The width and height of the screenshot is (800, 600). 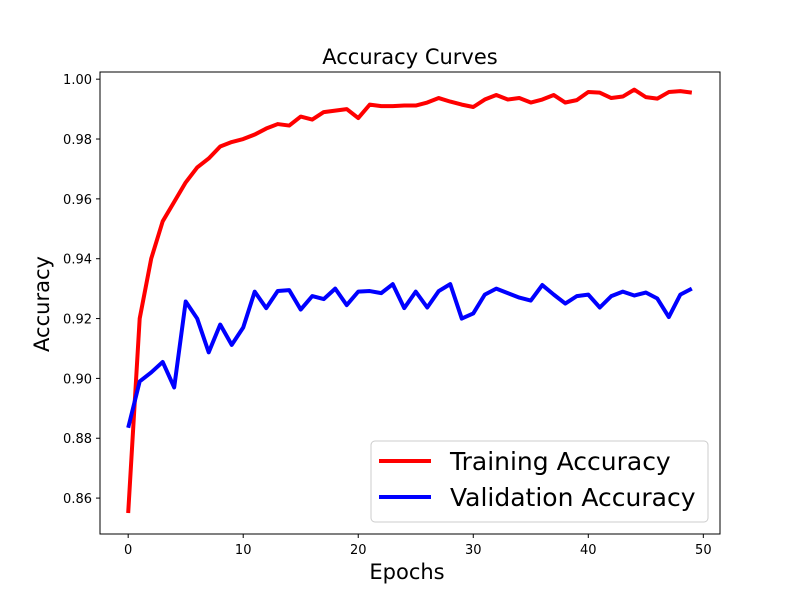 I want to click on x-axis-ticks: 0 10 20 30 40 50, so click(x=418, y=546).